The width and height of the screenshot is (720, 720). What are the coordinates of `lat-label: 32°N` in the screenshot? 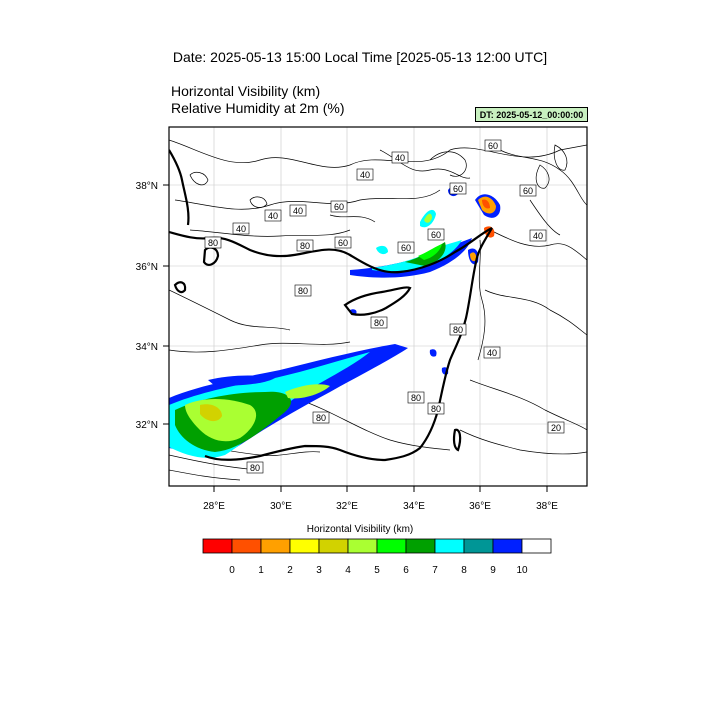 It's located at (147, 425).